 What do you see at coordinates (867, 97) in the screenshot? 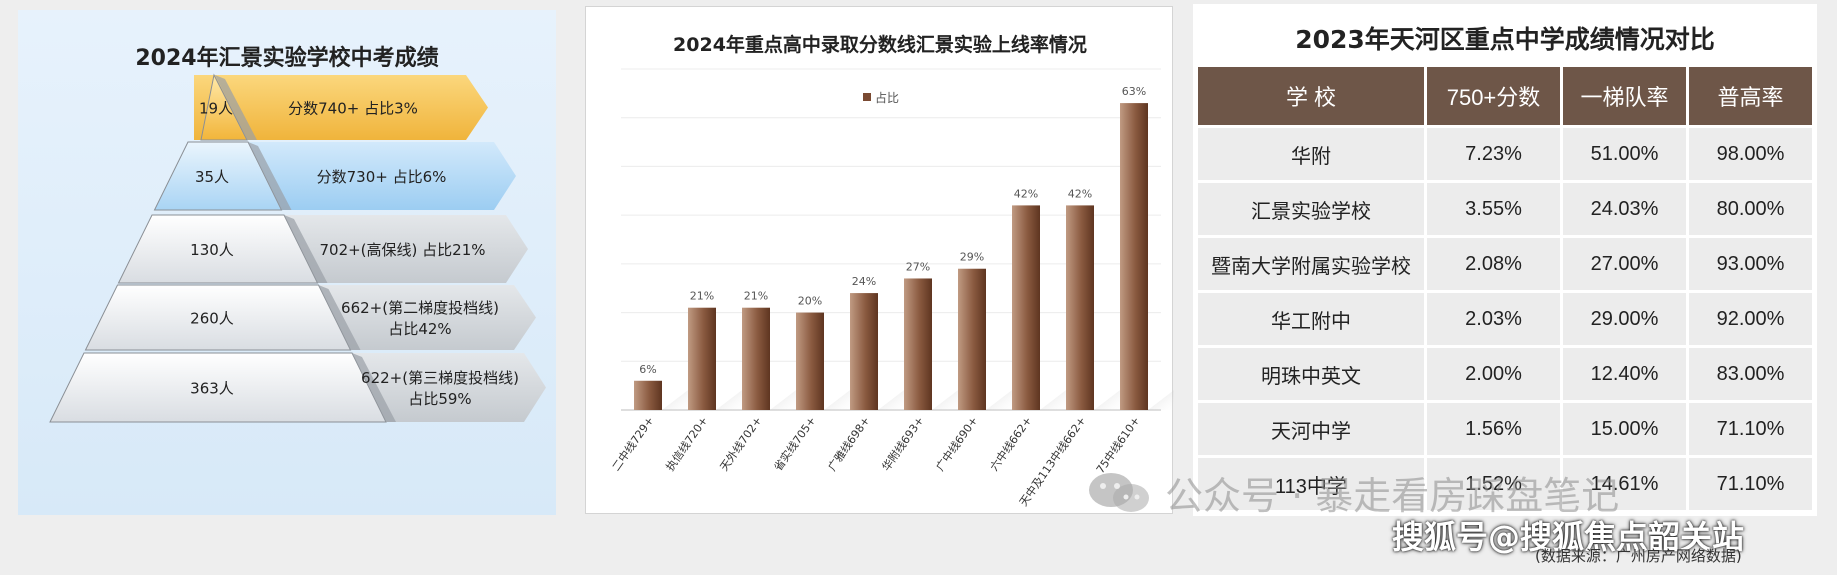
I see `legend-swatch` at bounding box center [867, 97].